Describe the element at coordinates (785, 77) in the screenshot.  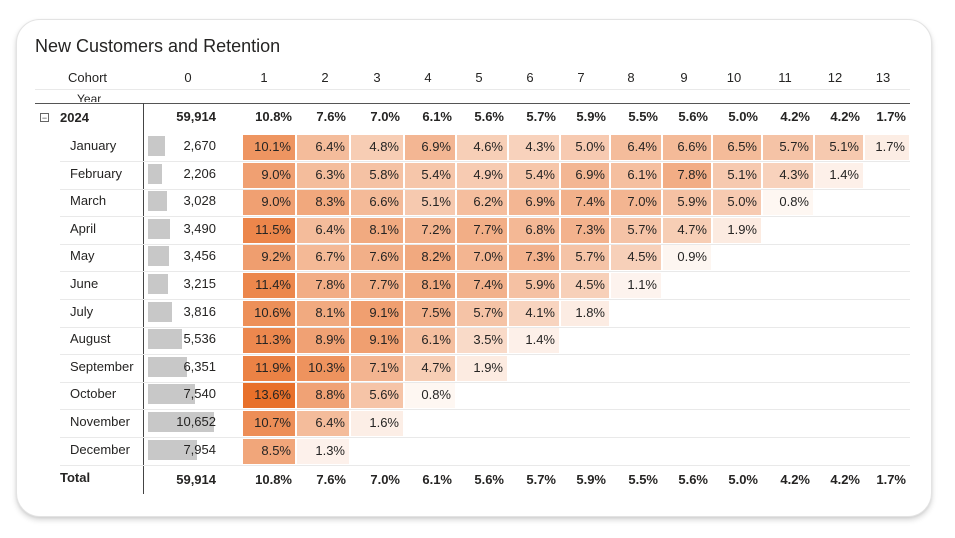
I see `header-period: 11` at that location.